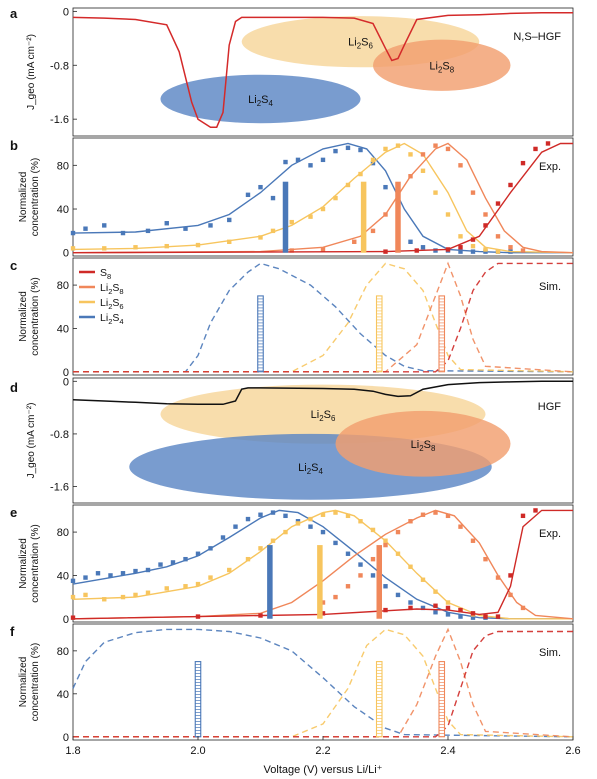  I want to click on legend-label-Li2S8: Li2S8, so click(112, 289).